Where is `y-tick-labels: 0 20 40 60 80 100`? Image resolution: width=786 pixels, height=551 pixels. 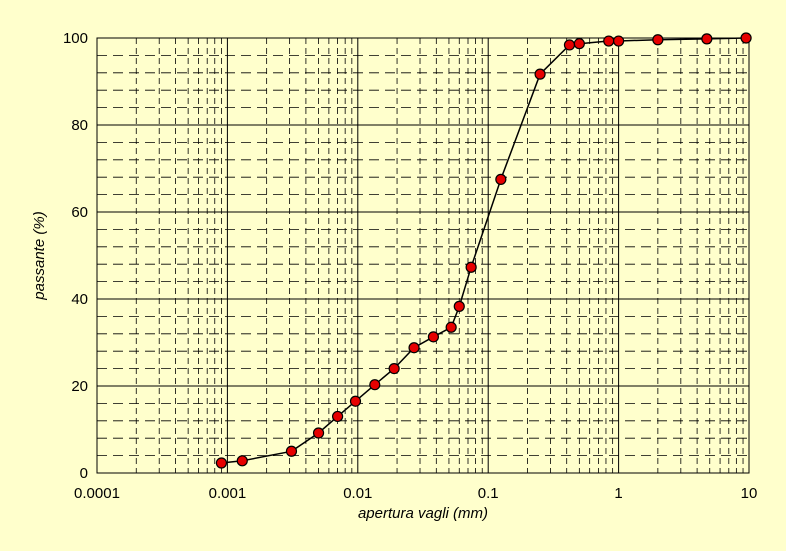 y-tick-labels: 0 20 40 60 80 100 is located at coordinates (75, 256).